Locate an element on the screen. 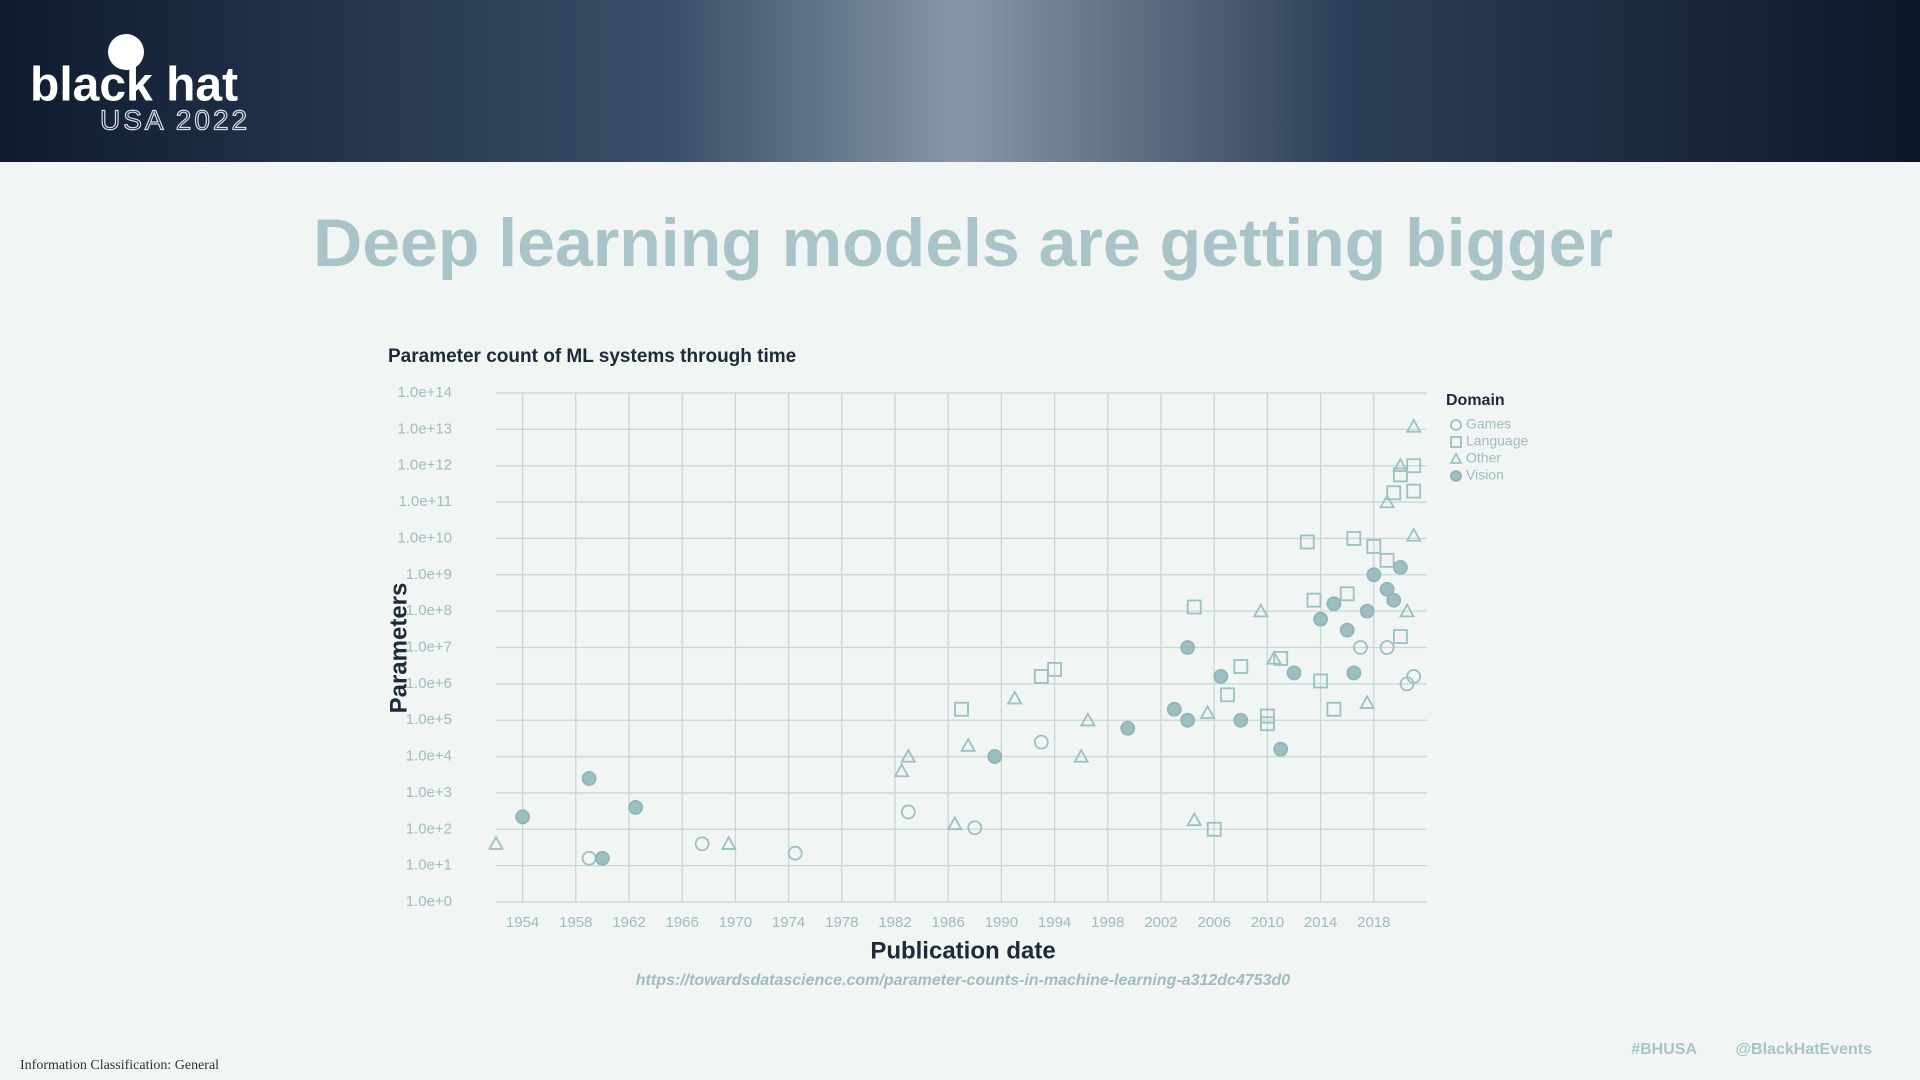 The width and height of the screenshot is (1920, 1080). x-tick-label: 1982 is located at coordinates (894, 922).